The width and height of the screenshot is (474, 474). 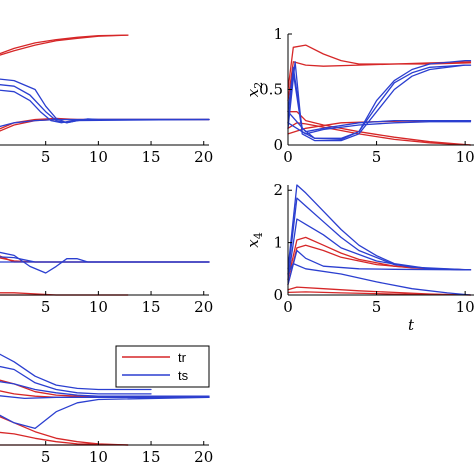 I want to click on y-tick-label-x2-0: 0, so click(x=278, y=145).